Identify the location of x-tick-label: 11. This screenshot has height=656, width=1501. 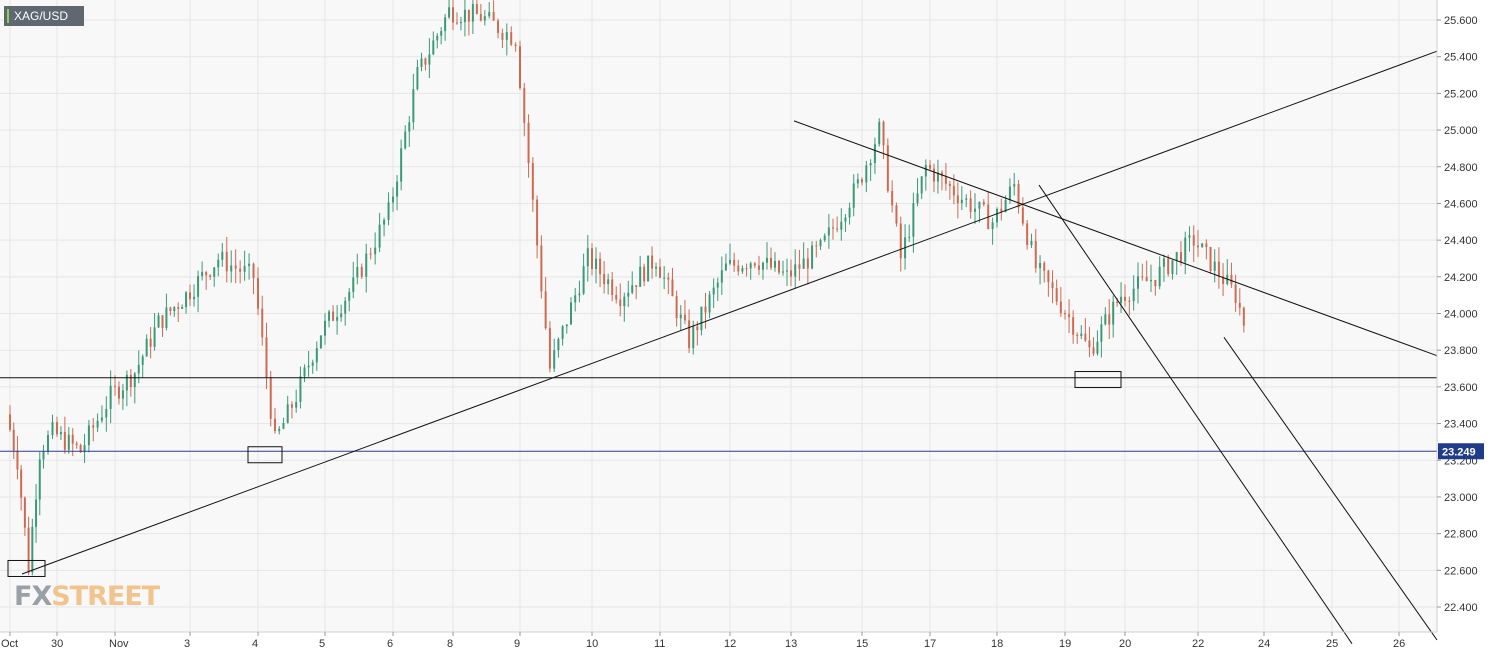
(659, 644).